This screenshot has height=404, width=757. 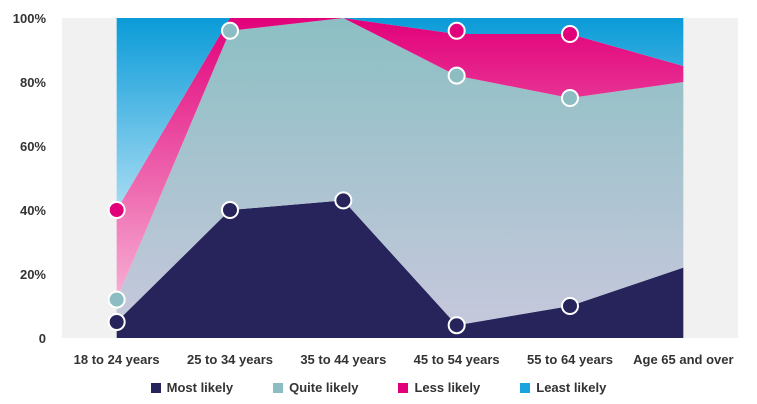 I want to click on legend-label-most-likely: Most likely, so click(x=200, y=387).